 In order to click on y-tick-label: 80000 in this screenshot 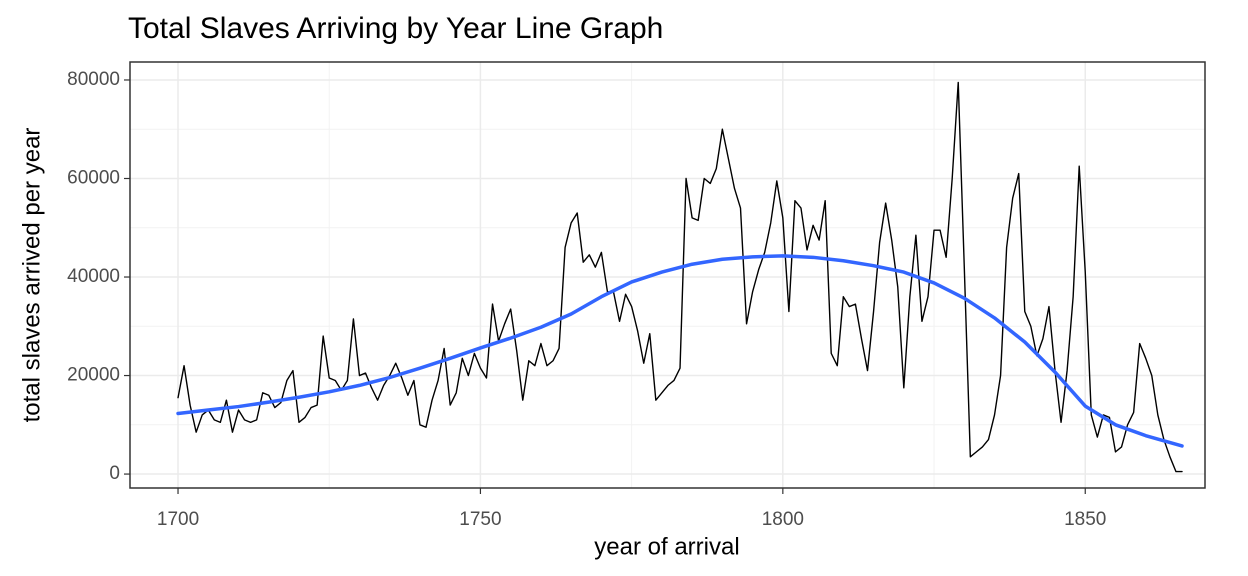, I will do `click(93, 79)`.